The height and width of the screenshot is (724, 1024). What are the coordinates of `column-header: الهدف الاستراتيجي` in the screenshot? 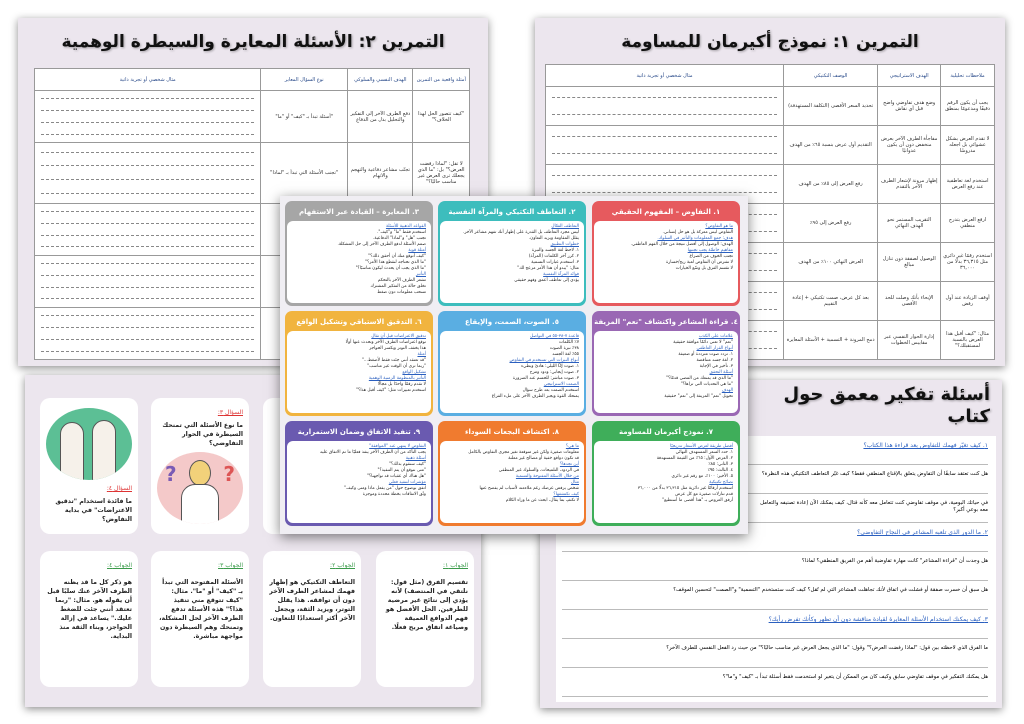 It's located at (909, 75).